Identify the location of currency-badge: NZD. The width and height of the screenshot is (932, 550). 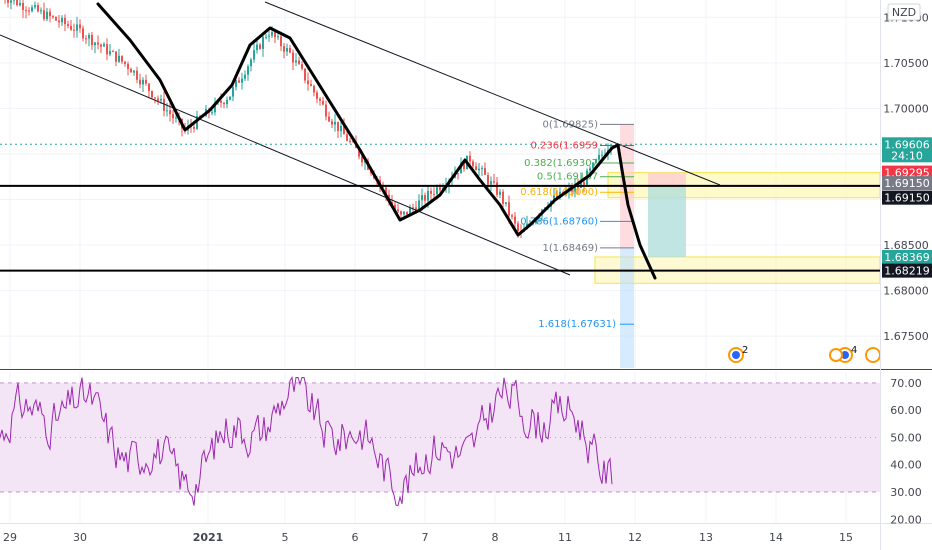
(904, 12).